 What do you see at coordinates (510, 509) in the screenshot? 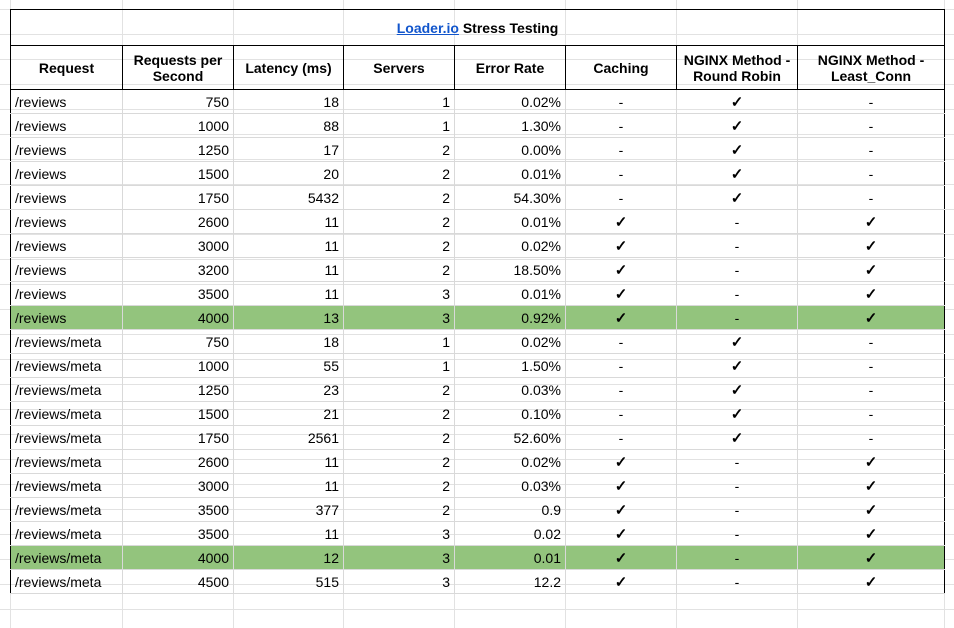
I see `cell-error-rate: 0.9` at bounding box center [510, 509].